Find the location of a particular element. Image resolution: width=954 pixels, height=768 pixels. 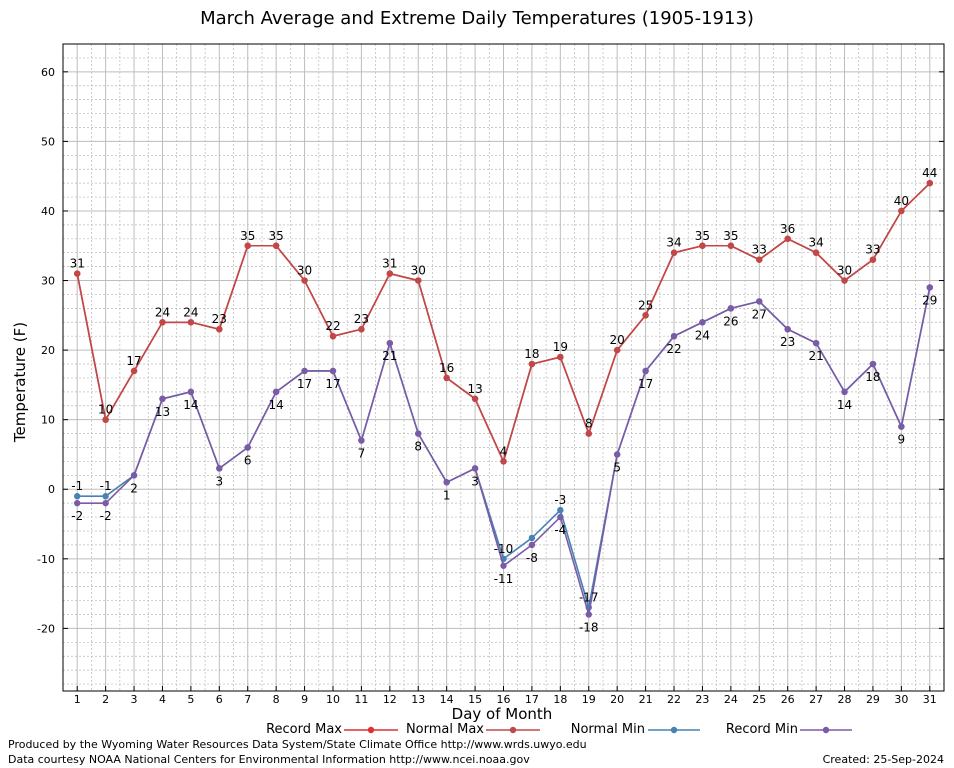

data-label: 40 is located at coordinates (901, 201).